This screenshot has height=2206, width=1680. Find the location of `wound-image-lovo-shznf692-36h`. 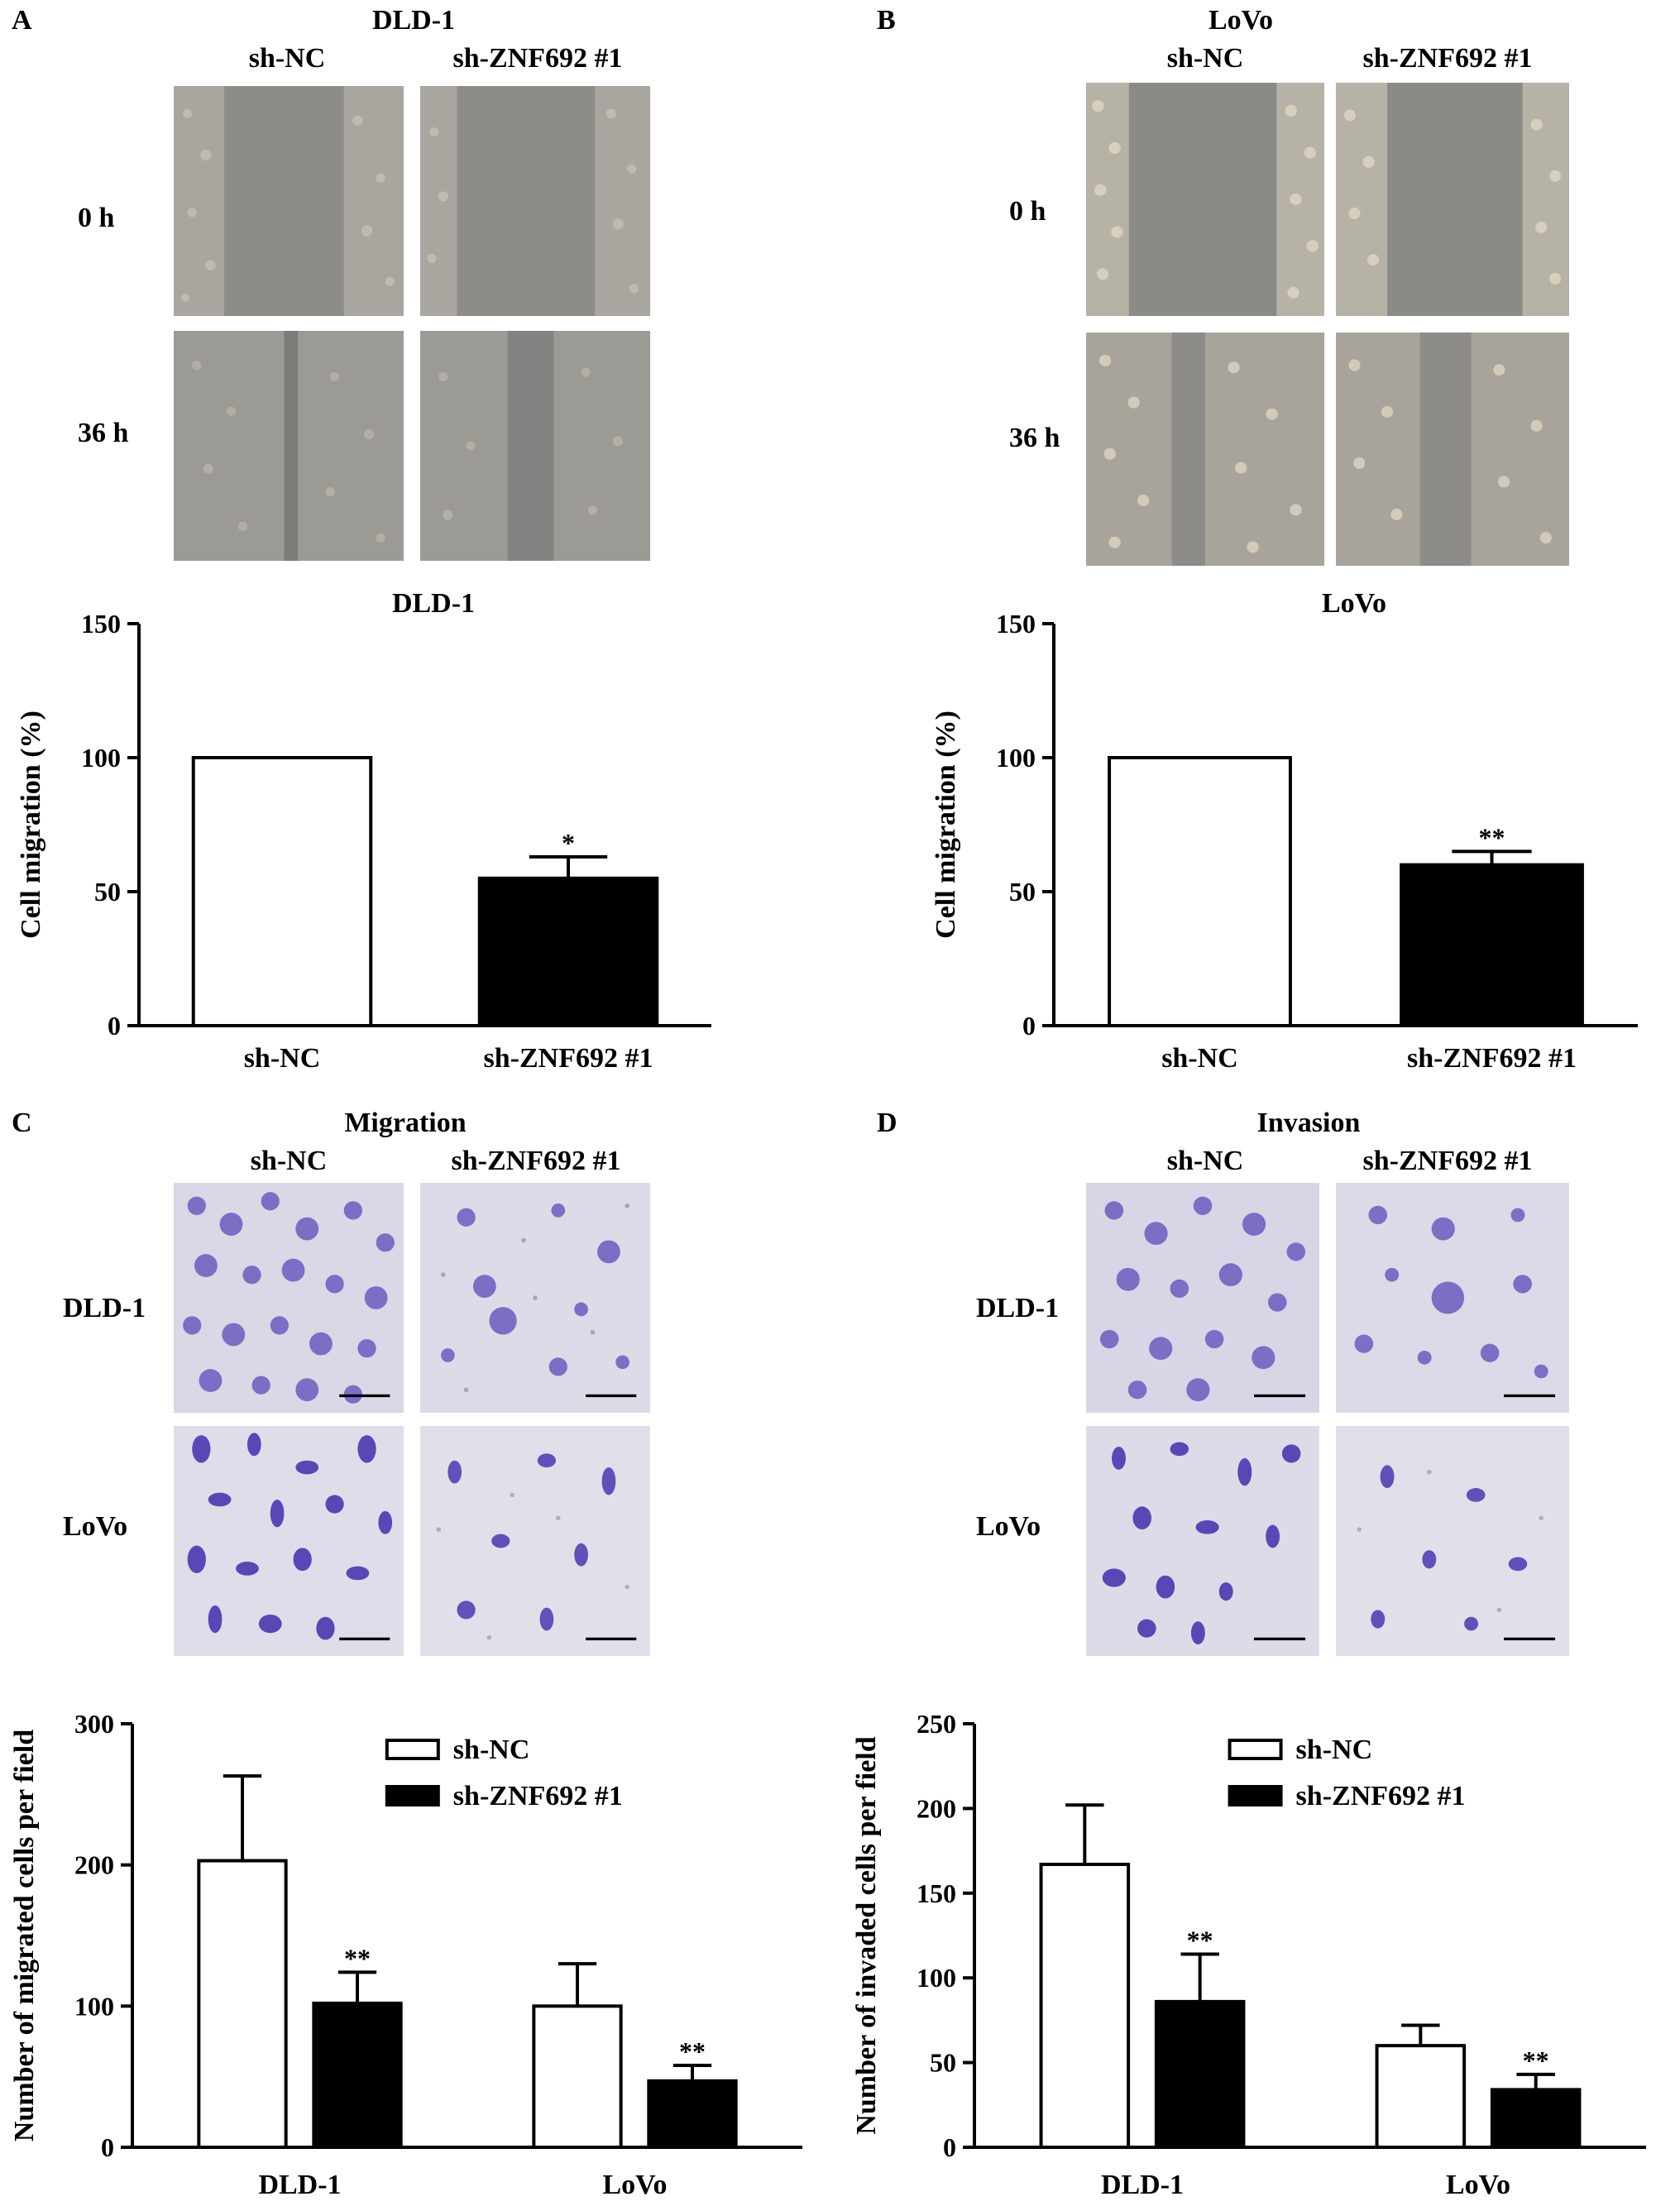

wound-image-lovo-shznf692-36h is located at coordinates (1452, 449).